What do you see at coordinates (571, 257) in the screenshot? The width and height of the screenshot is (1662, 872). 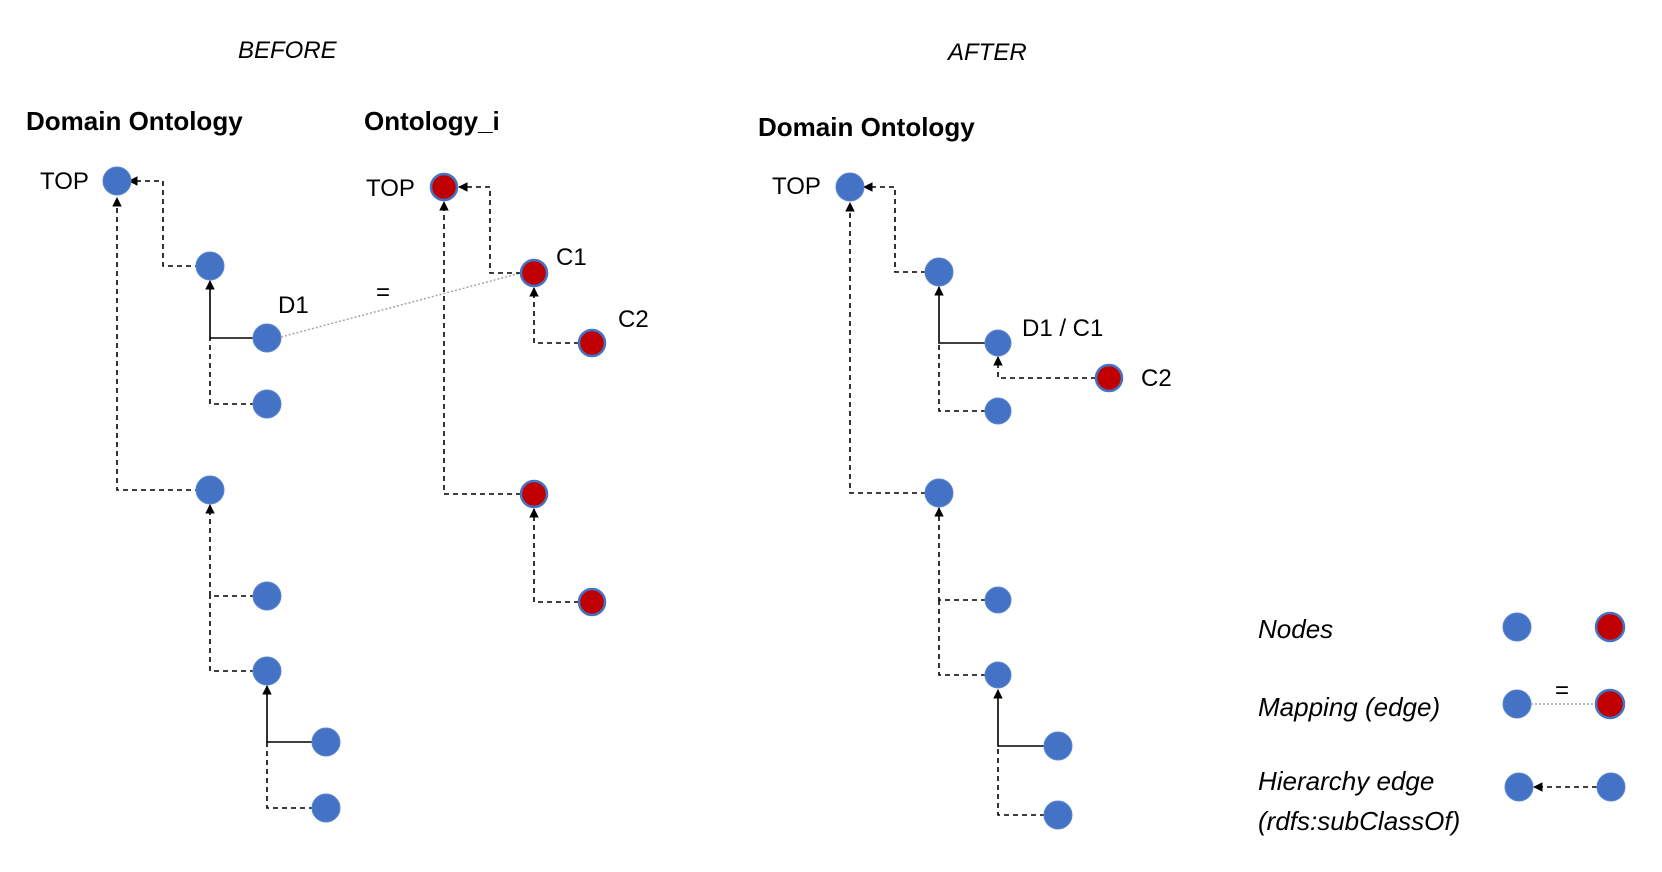 I see `before-c1-label: C1` at bounding box center [571, 257].